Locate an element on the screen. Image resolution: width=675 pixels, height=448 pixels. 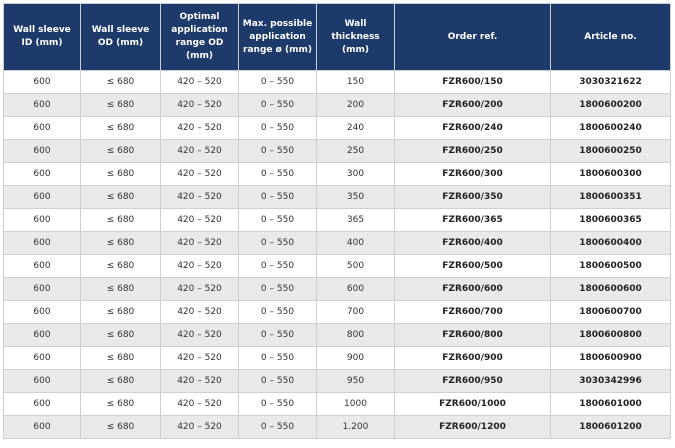
table-cell: 1800600351 is located at coordinates (610, 197).